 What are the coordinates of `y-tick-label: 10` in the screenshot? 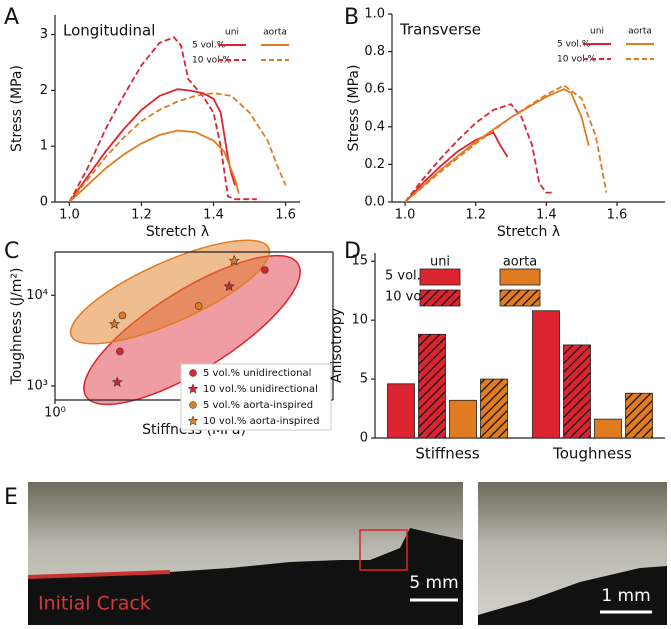 It's located at (359, 320).